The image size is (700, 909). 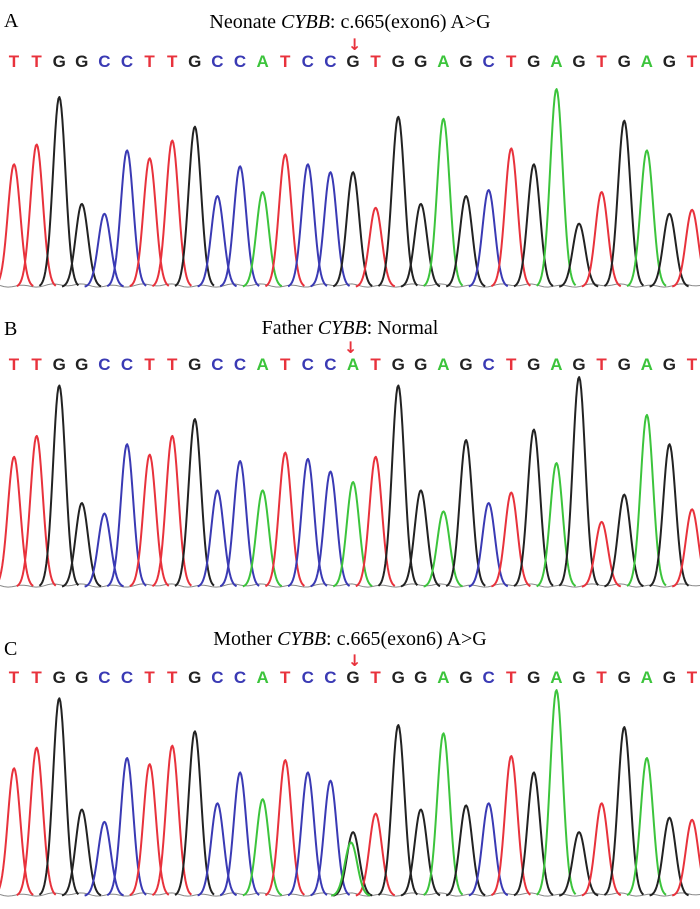 I want to click on panel-title: Neonate CYBB: c.665(exon6) A>G, so click(x=350, y=22).